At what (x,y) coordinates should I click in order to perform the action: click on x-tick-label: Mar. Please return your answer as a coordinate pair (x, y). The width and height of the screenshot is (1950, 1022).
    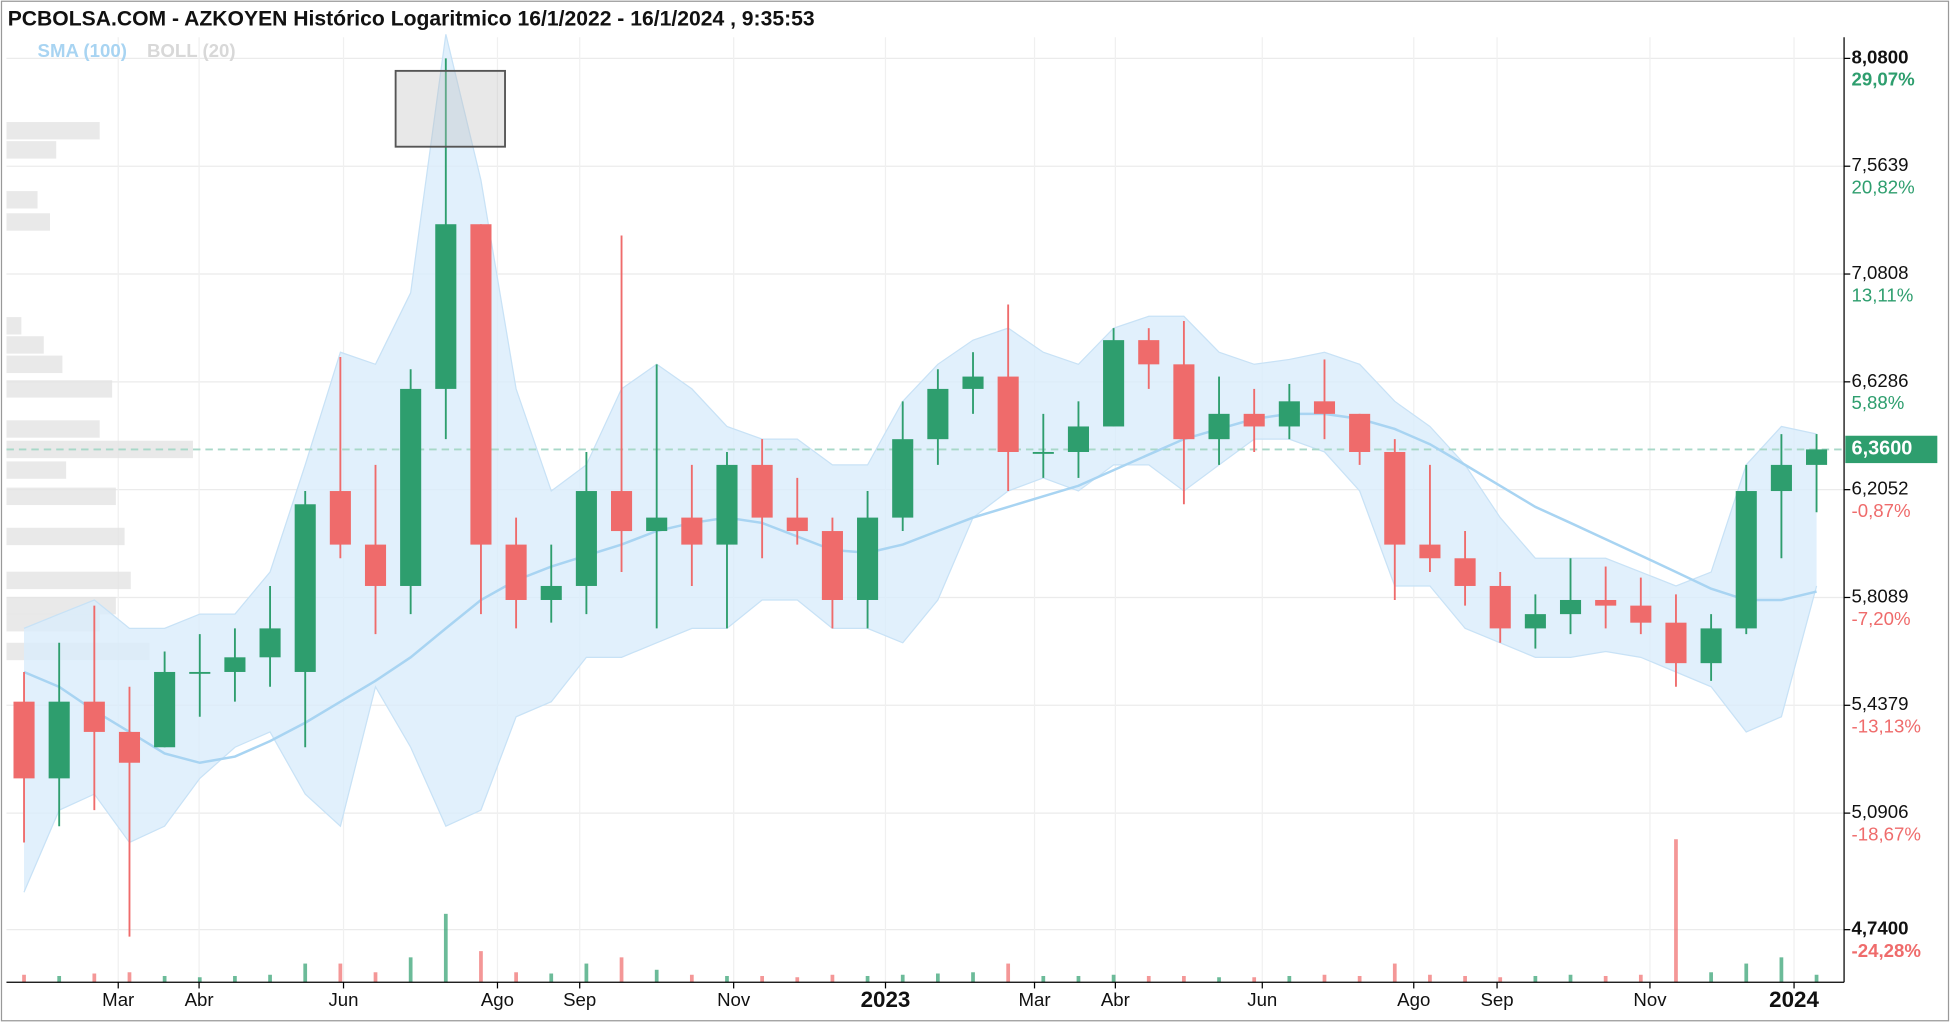
    Looking at the image, I should click on (118, 999).